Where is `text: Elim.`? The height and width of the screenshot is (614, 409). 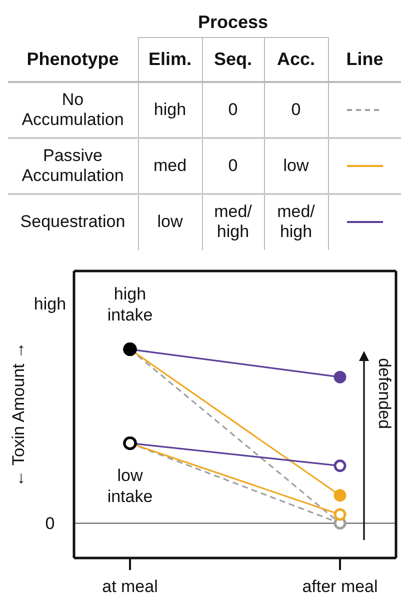
text: Elim. is located at coordinates (170, 60).